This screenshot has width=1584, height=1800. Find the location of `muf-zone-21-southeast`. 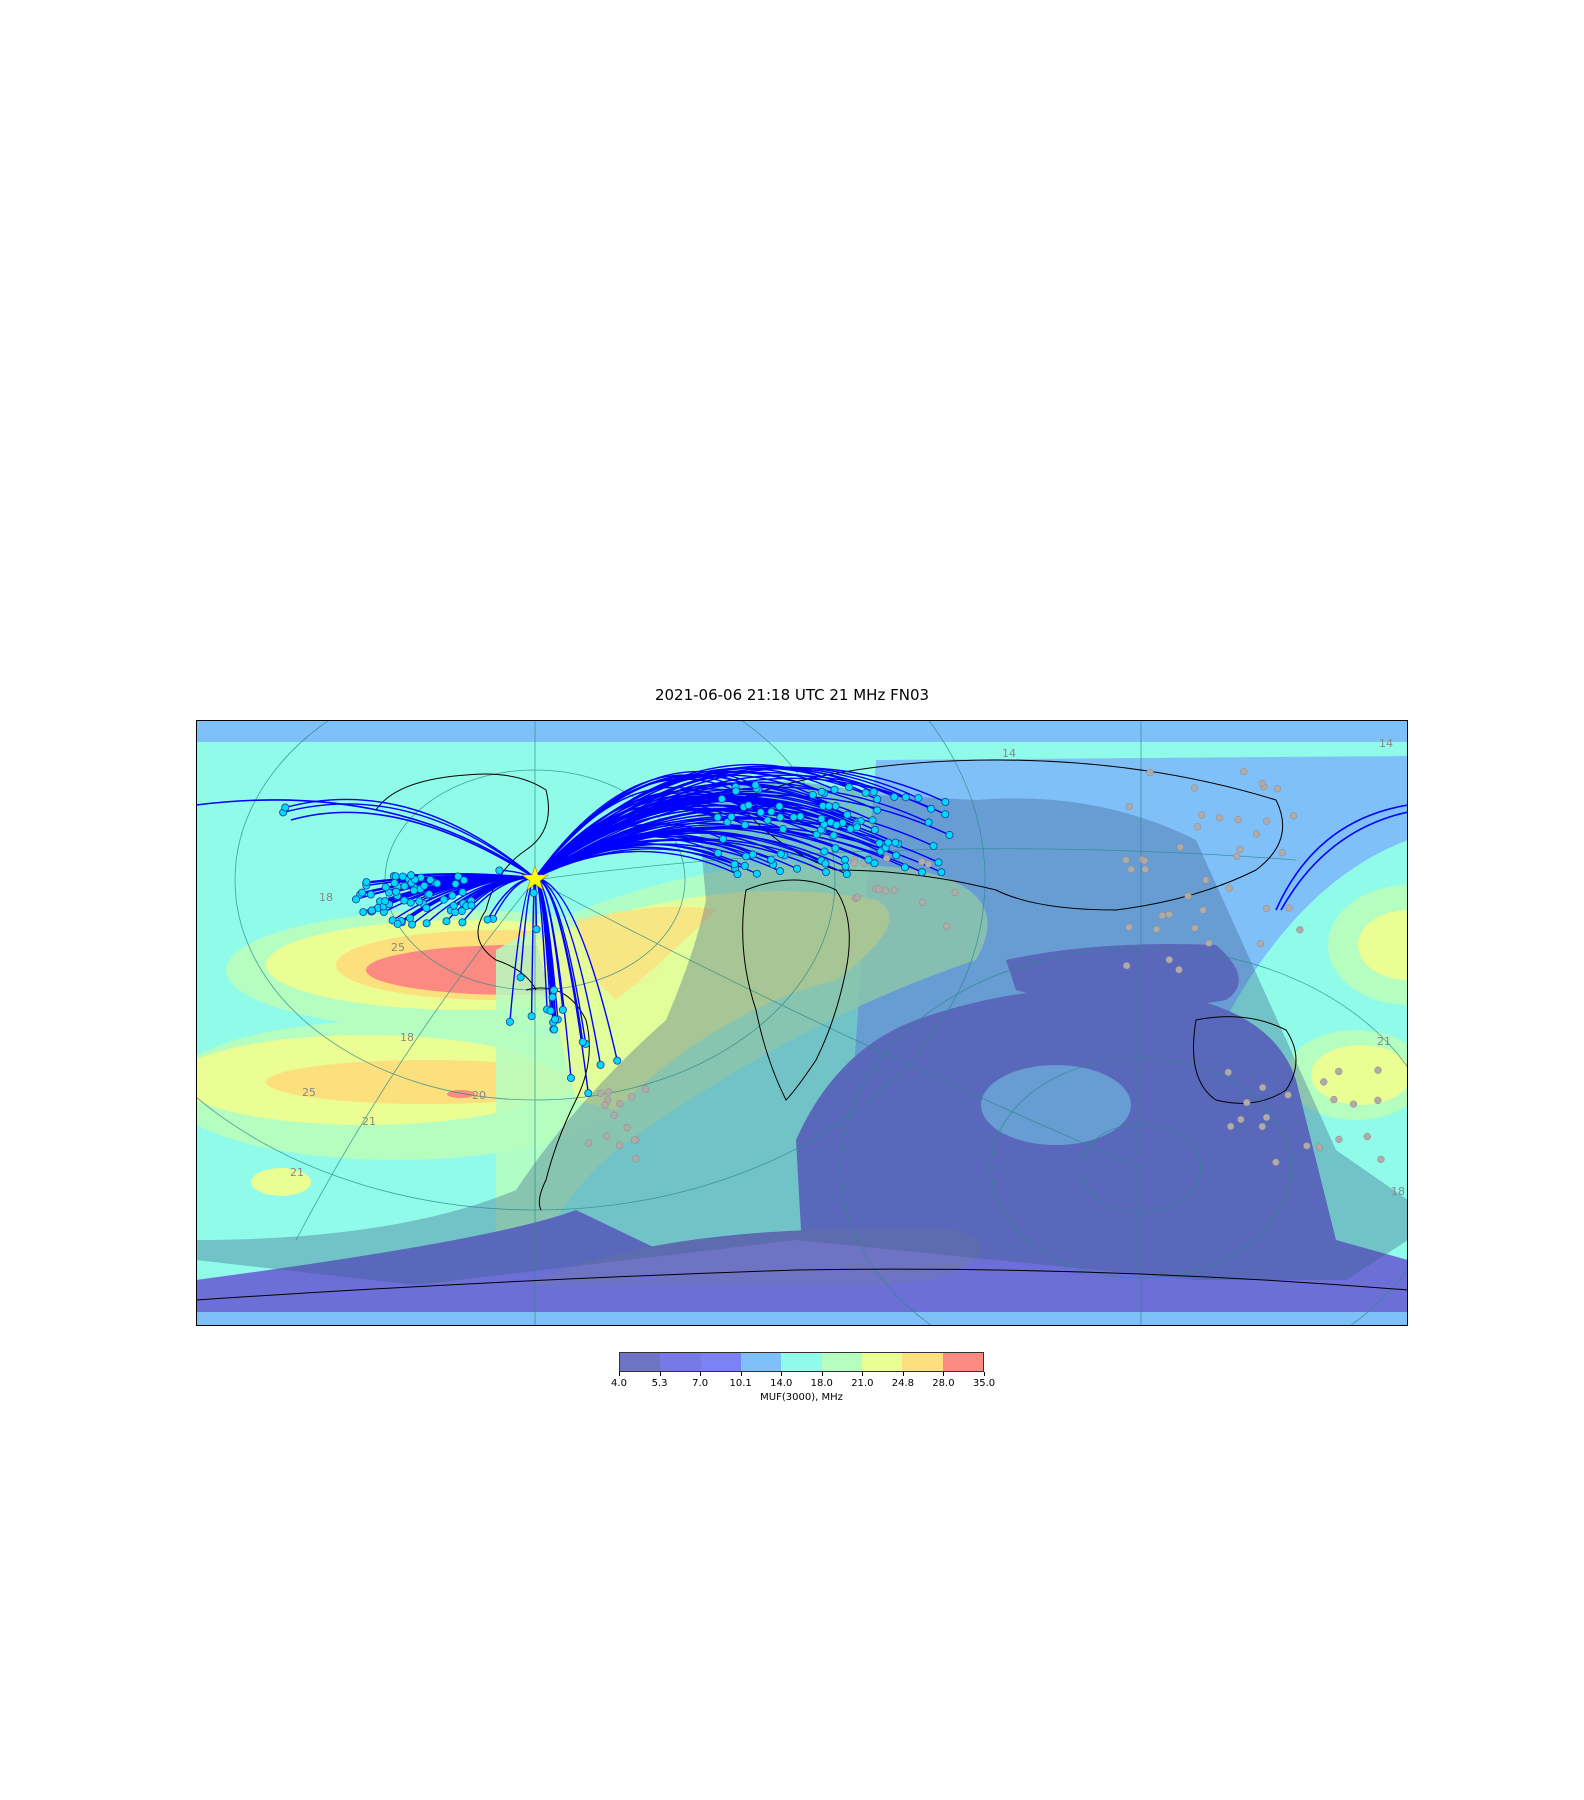

muf-zone-21-southeast is located at coordinates (1359, 1075).